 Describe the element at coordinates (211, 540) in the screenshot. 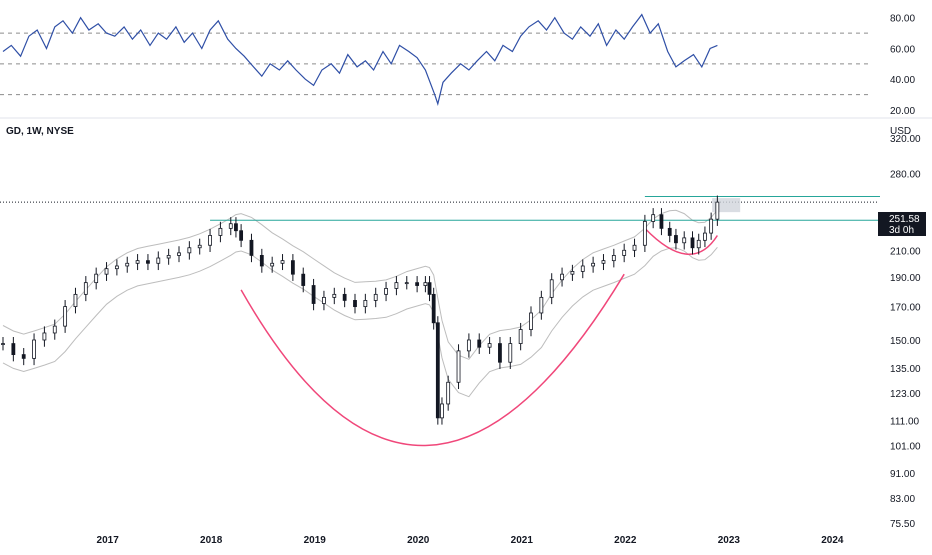

I see `time-tick-label: 2018` at that location.